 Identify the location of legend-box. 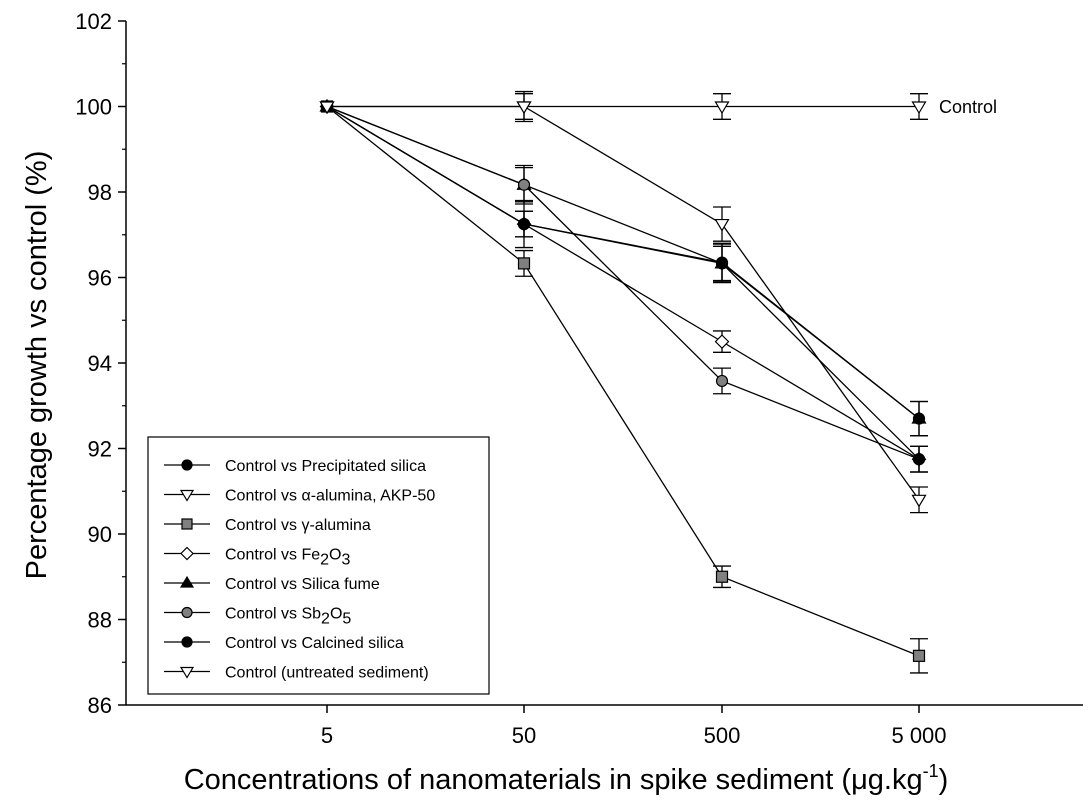
(318, 565).